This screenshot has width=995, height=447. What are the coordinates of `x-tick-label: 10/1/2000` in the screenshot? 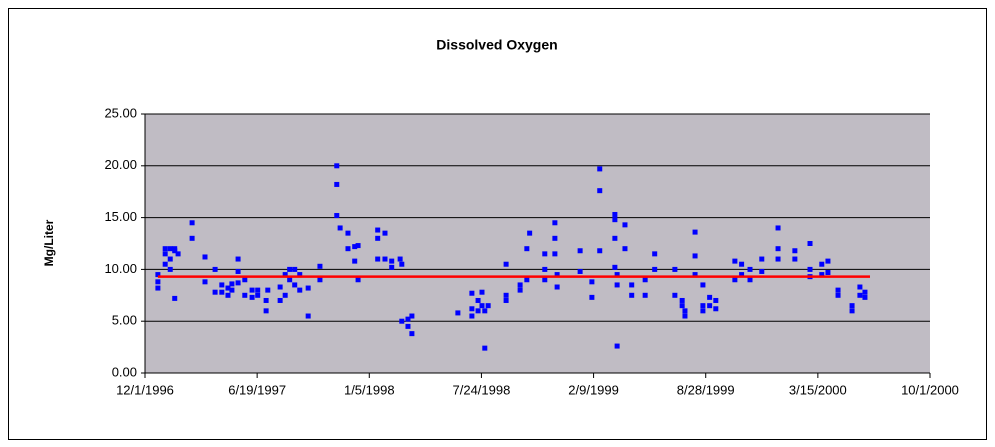 It's located at (930, 389).